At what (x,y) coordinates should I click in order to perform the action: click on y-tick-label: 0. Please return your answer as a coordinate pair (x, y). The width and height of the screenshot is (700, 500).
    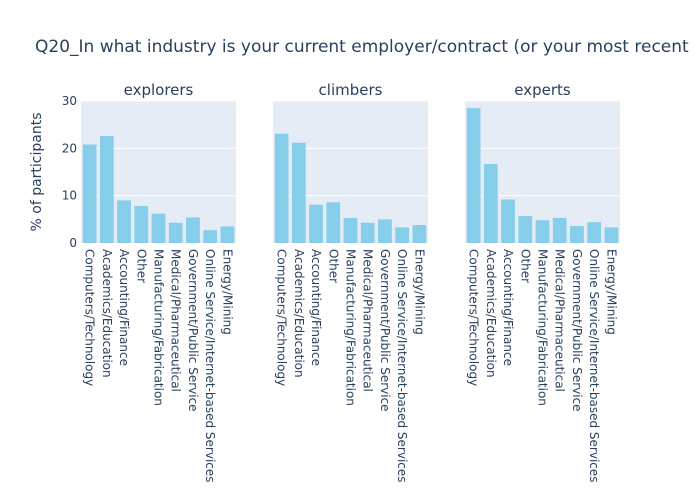
    Looking at the image, I should click on (73, 243).